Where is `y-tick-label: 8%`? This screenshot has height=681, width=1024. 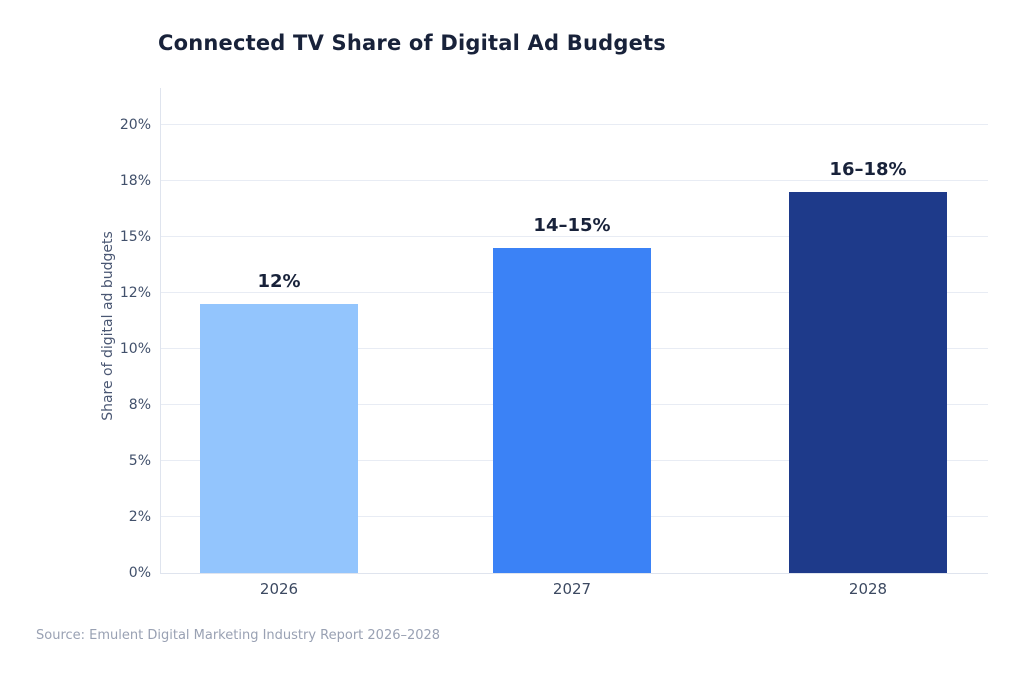 y-tick-label: 8% is located at coordinates (139, 405).